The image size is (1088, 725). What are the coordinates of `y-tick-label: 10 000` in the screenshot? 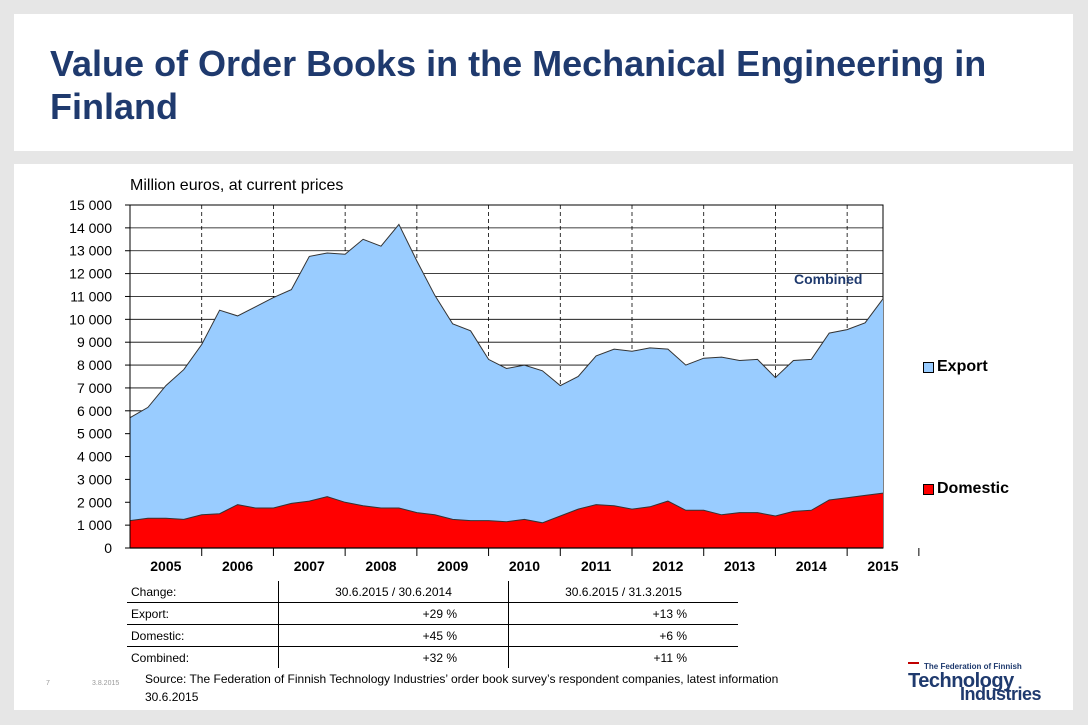 It's located at (90, 319).